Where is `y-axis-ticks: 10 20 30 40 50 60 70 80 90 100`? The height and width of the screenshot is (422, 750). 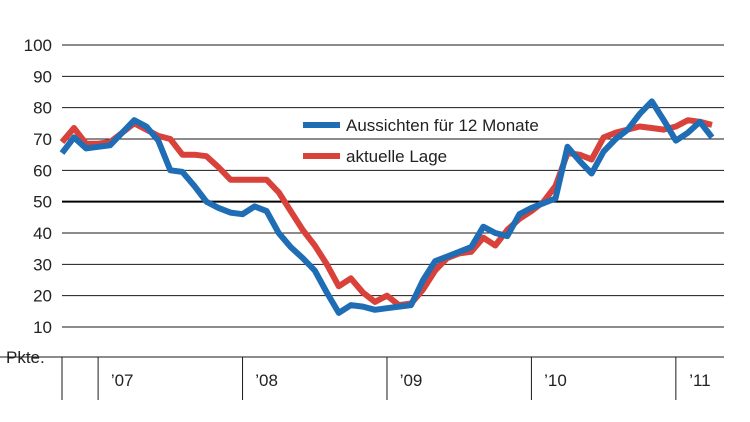 y-axis-ticks: 10 20 30 40 50 60 70 80 90 100 is located at coordinates (38, 186).